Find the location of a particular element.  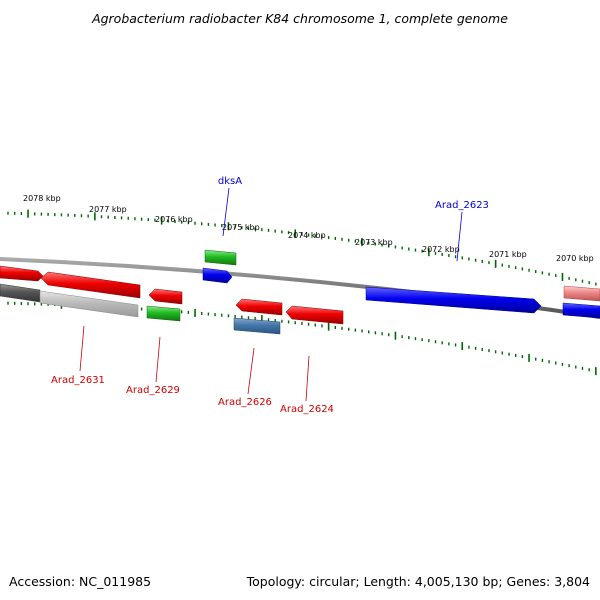

tick-label: 2077 kbp is located at coordinates (108, 209).